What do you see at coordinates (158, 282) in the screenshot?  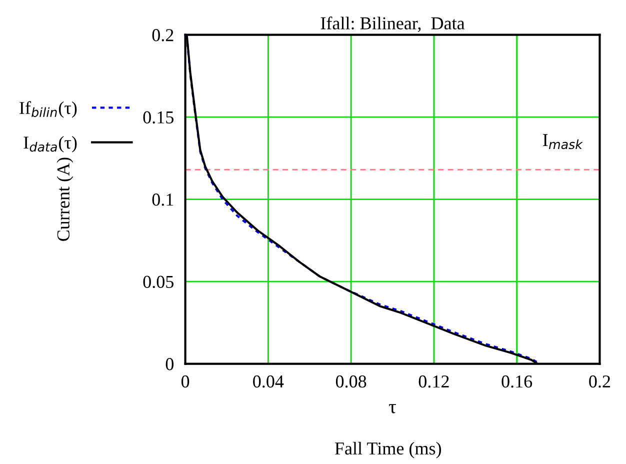 I see `y-tick-label: 0.05` at bounding box center [158, 282].